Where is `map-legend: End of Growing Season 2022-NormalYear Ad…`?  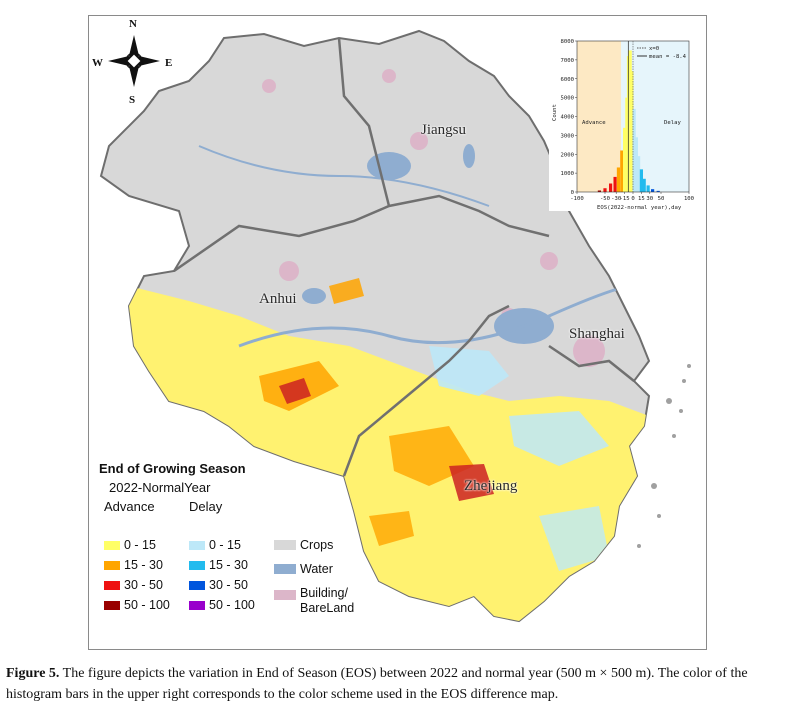
map-legend: End of Growing Season 2022-NormalYear Ad… is located at coordinates (244, 551).